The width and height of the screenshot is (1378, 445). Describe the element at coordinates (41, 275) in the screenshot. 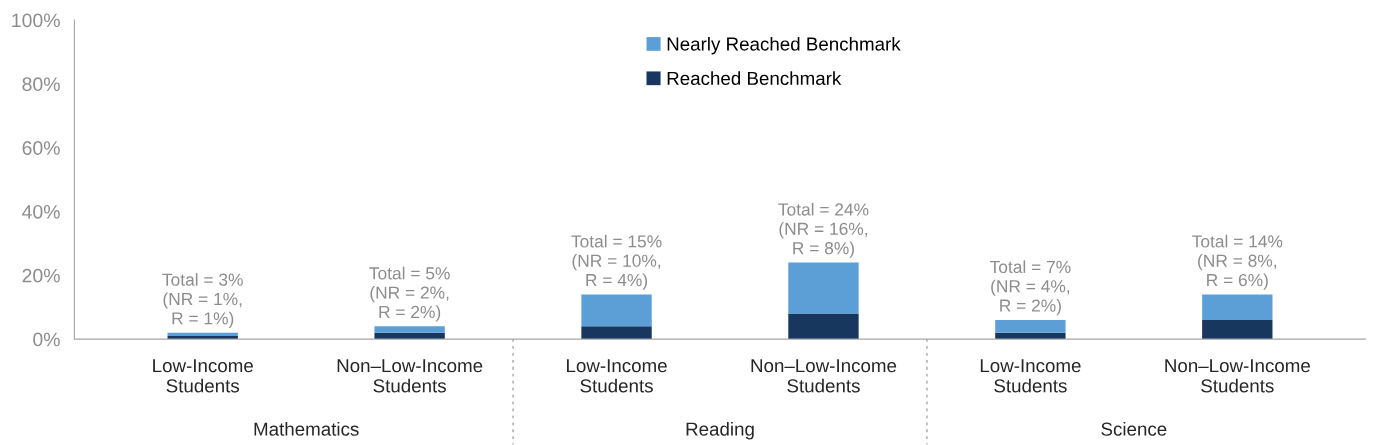

I see `y-tick-label: 20%` at that location.